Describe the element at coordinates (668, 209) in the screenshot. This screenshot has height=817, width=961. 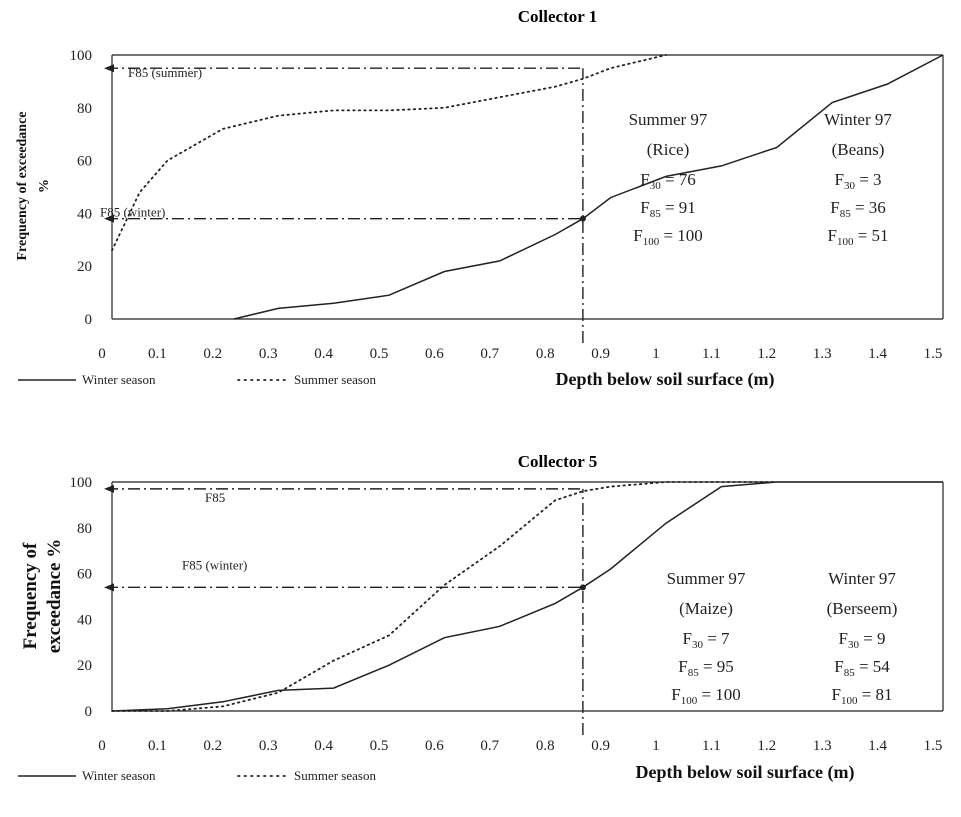
I see `annotation-summer-f85: F85 = 91` at that location.